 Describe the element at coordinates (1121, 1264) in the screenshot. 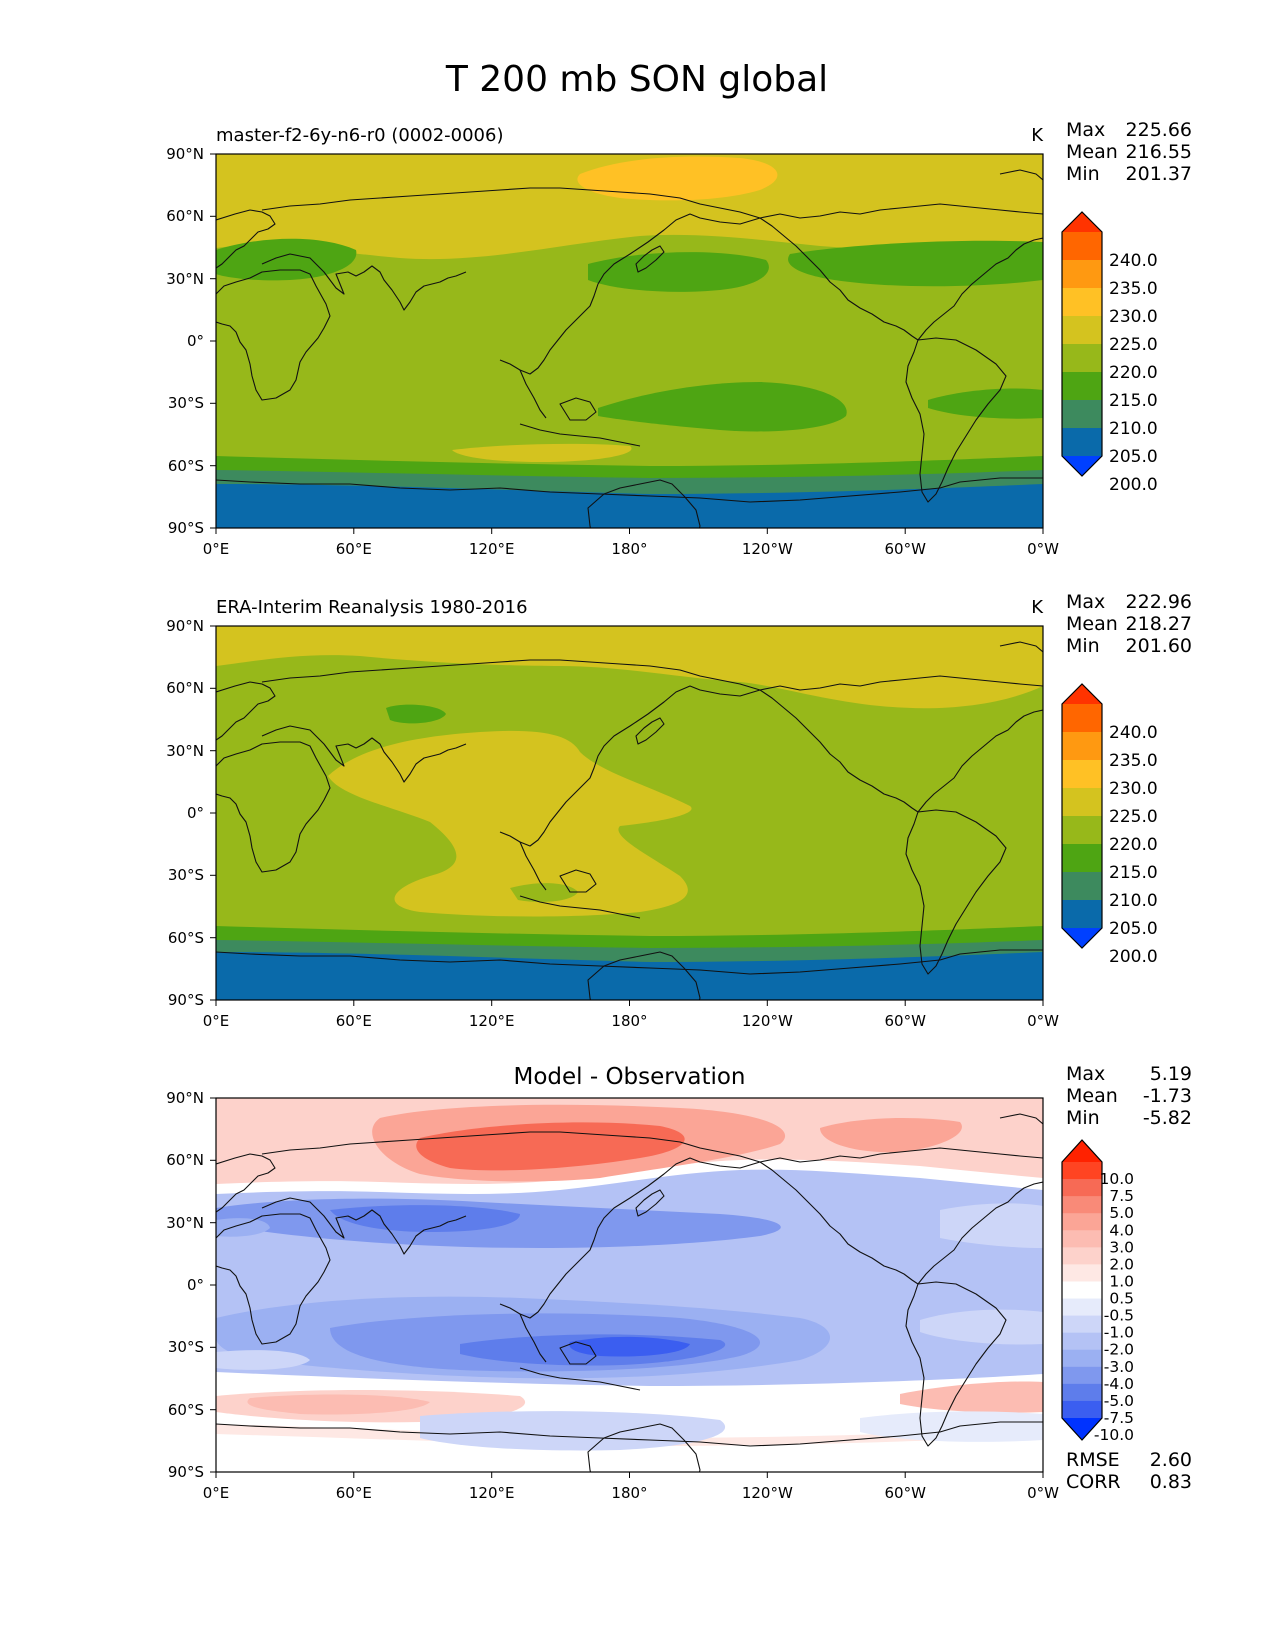

I see `colorbar-tick-label: 2.0` at that location.